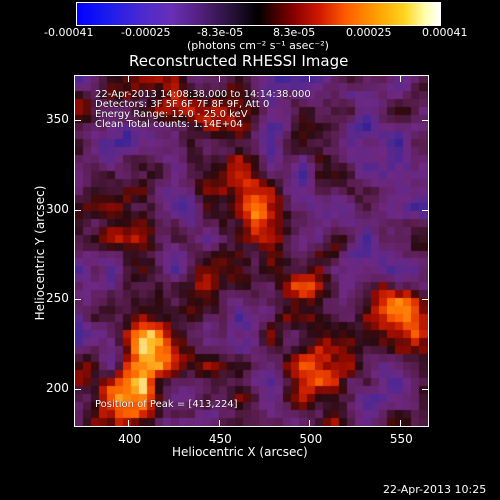 This screenshot has width=500, height=500. Describe the element at coordinates (166, 404) in the screenshot. I see `peak-position-label: Position of Peak = [413,224]` at that location.